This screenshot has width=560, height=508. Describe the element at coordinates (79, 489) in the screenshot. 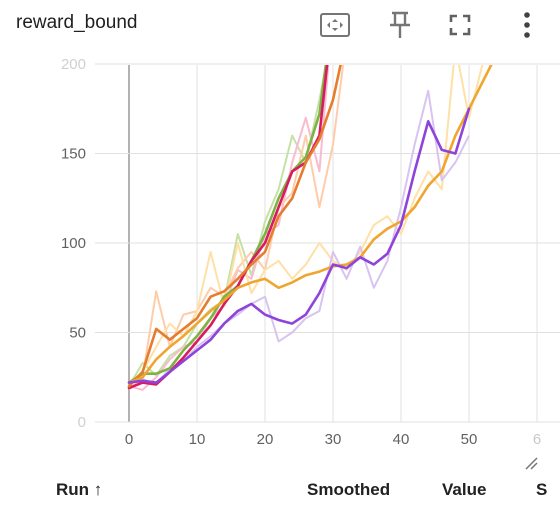

I see `run-column-header: Run ↑` at that location.